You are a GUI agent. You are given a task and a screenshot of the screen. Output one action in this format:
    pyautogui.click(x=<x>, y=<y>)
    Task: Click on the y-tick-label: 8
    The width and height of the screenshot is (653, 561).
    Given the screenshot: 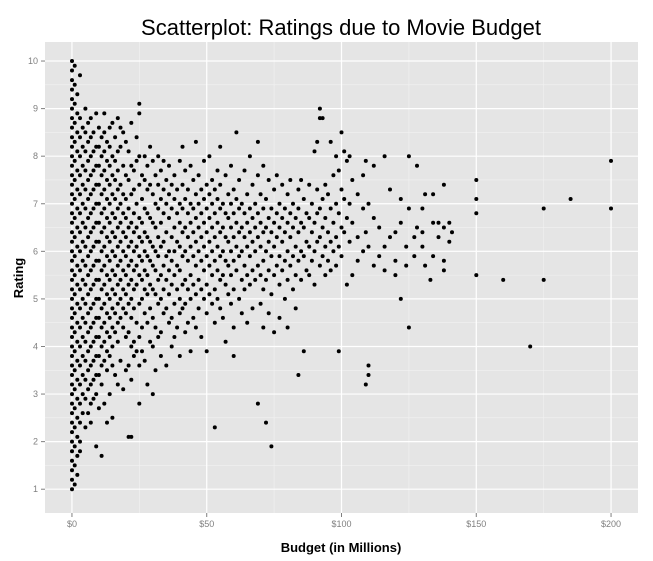 What is the action you would take?
    pyautogui.click(x=35, y=156)
    